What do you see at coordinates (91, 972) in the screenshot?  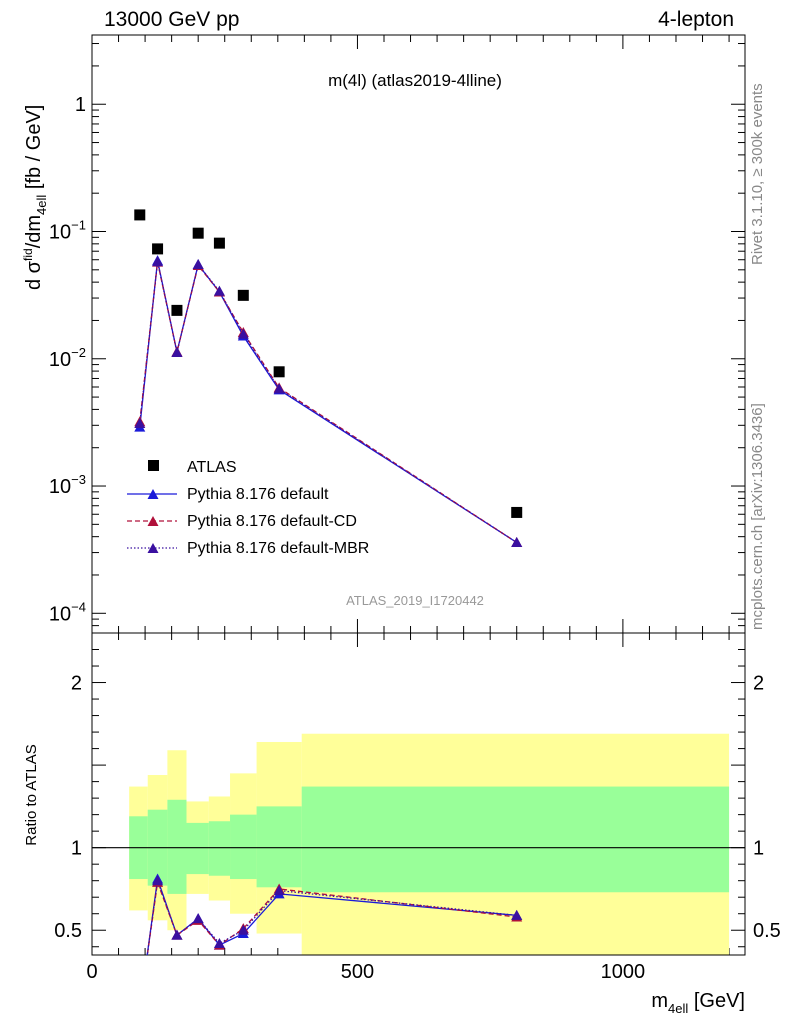 I see `x-tick-label: 0` at bounding box center [91, 972].